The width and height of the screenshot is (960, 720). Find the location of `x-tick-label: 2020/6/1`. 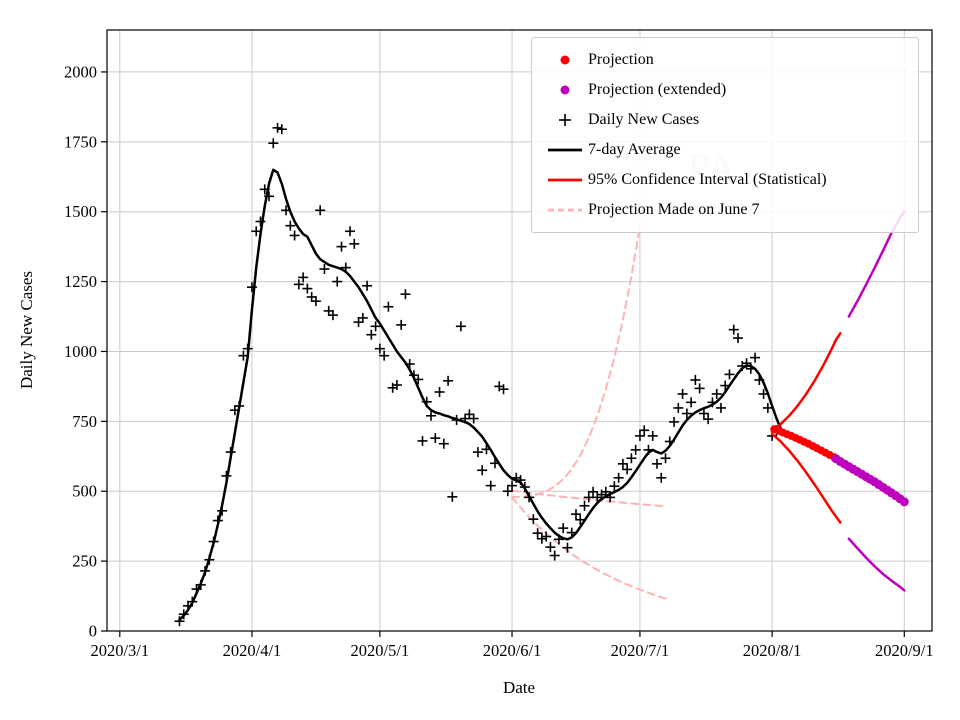

x-tick-label: 2020/6/1 is located at coordinates (512, 650).